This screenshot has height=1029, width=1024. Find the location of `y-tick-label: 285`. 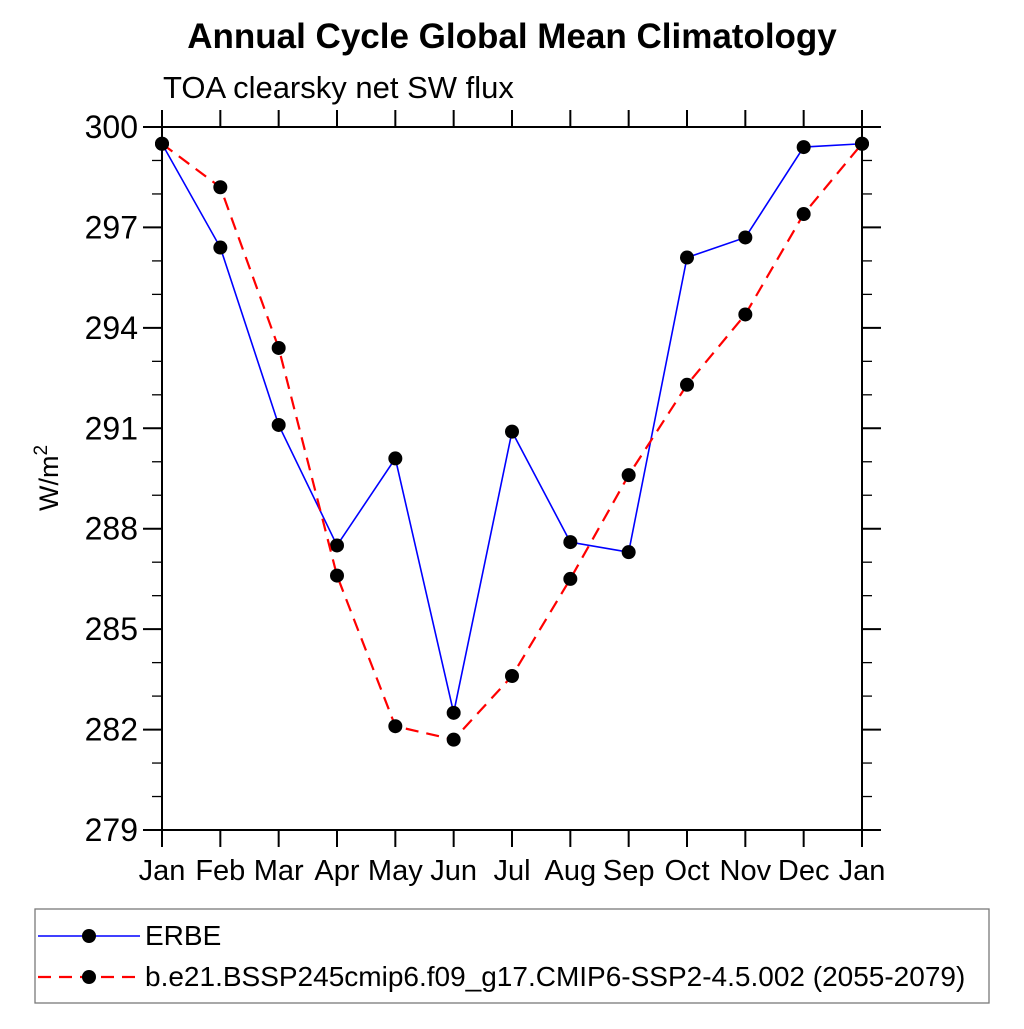

y-tick-label: 285 is located at coordinates (111, 629).